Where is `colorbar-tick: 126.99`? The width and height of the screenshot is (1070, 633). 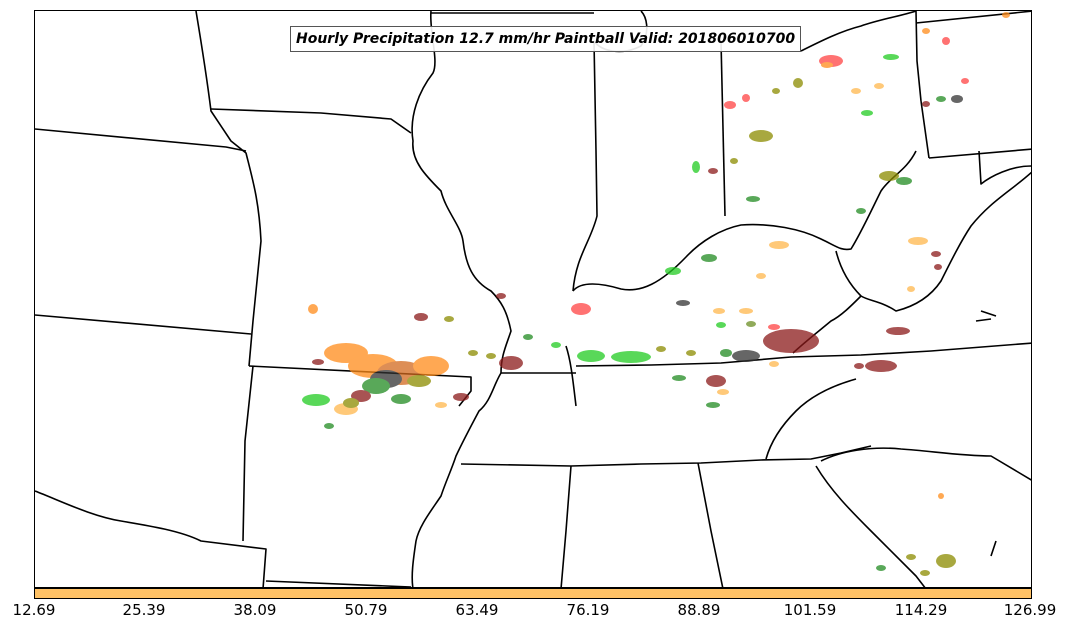 colorbar-tick: 126.99 is located at coordinates (1030, 610).